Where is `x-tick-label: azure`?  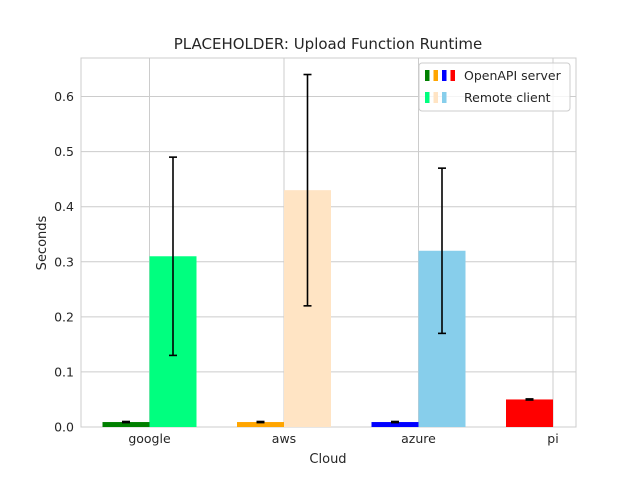
x-tick-label: azure is located at coordinates (418, 438).